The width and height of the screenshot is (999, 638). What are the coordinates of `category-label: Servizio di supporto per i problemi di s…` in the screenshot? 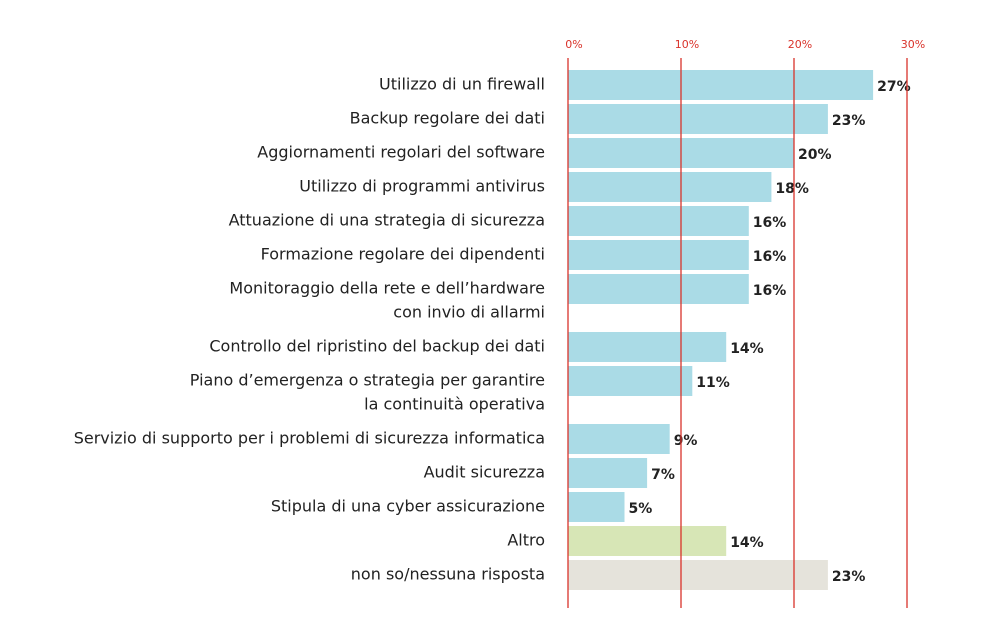 It's located at (309, 438).